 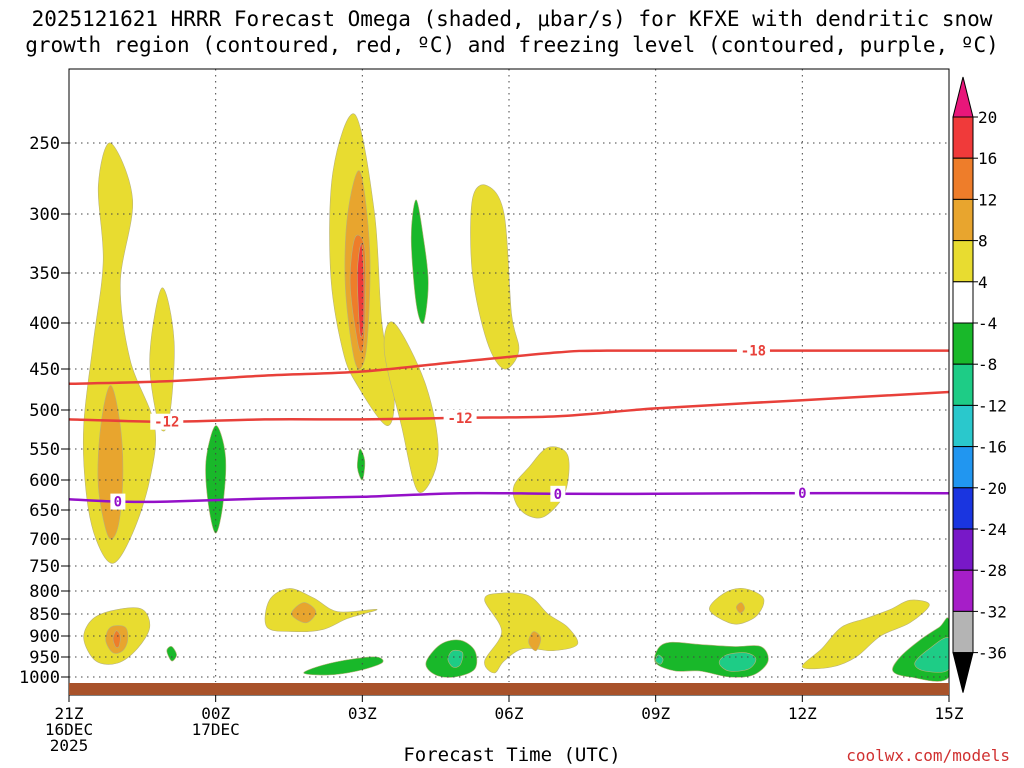 What do you see at coordinates (44, 370) in the screenshot?
I see `y-tick-label-4: 450` at bounding box center [44, 370].